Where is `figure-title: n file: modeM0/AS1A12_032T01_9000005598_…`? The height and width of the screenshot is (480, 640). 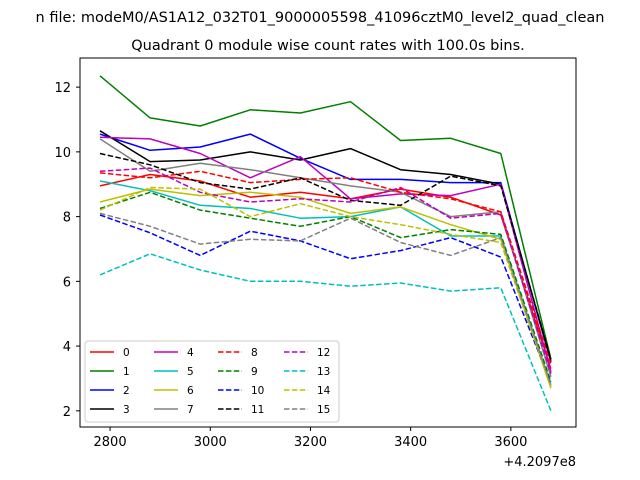
figure-title: n file: modeM0/AS1A12_032T01_9000005598_… is located at coordinates (320, 18).